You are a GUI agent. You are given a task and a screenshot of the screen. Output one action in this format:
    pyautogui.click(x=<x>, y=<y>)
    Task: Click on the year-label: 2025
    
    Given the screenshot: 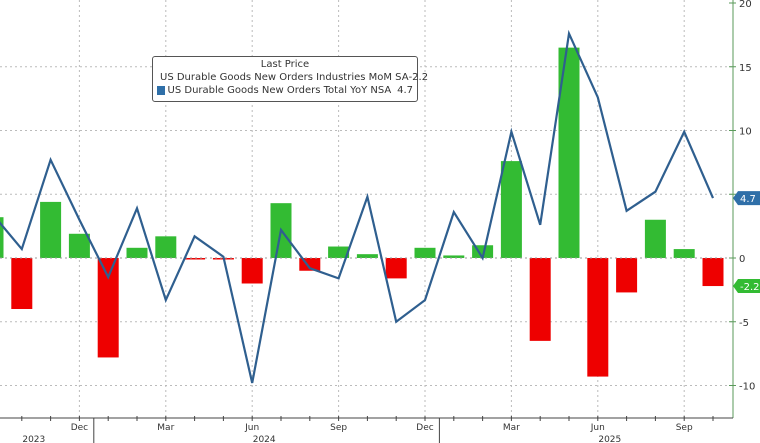 What is the action you would take?
    pyautogui.click(x=609, y=439)
    